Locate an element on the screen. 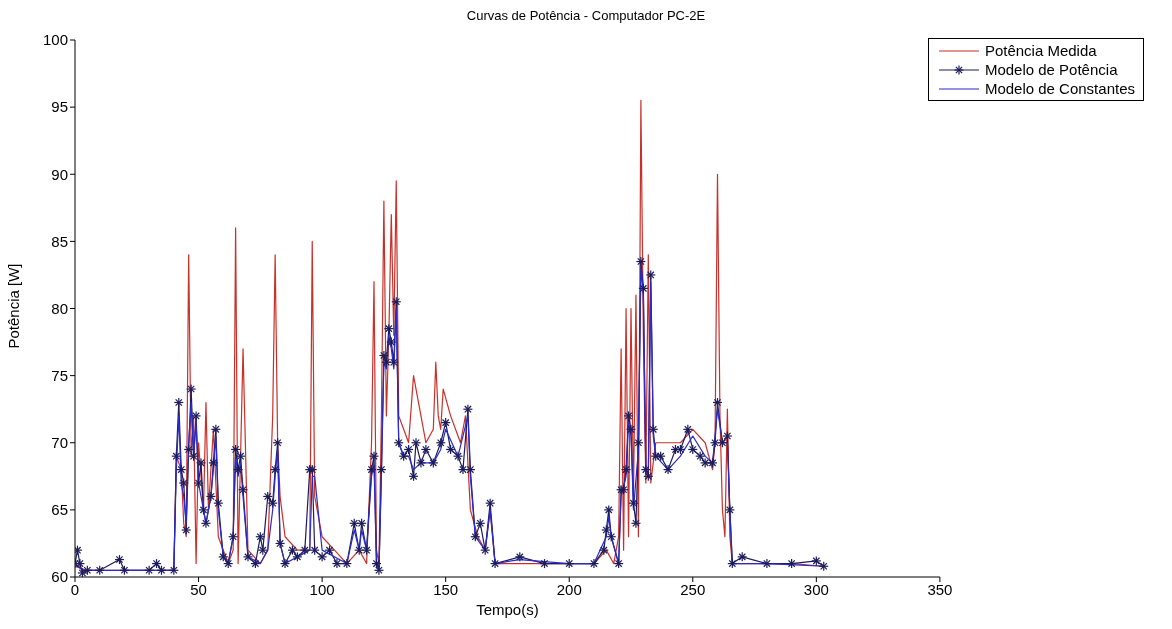  y-tick-label: 95 is located at coordinates (59, 107).